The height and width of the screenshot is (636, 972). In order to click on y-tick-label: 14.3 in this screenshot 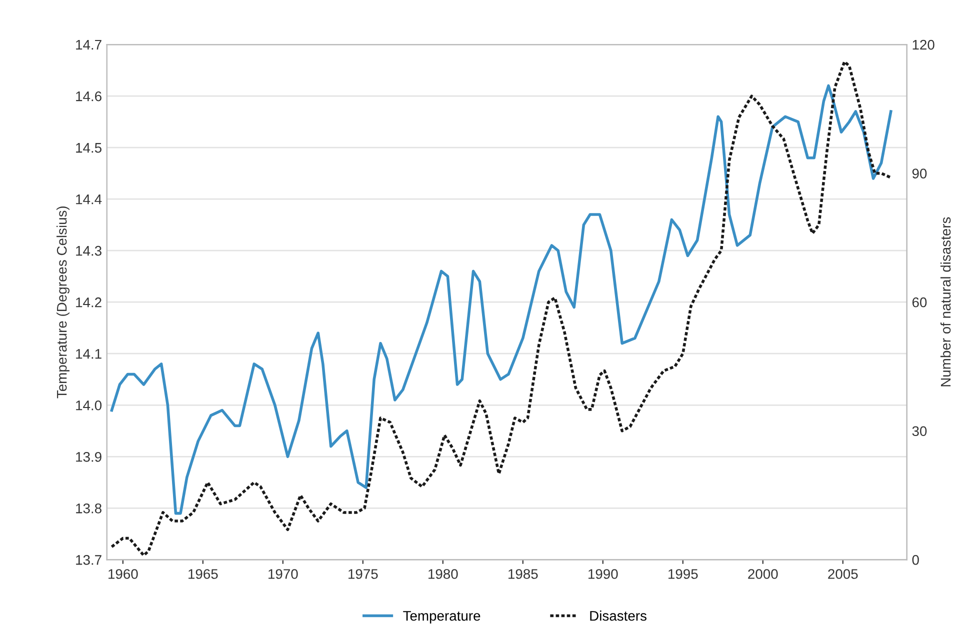, I will do `click(89, 251)`.